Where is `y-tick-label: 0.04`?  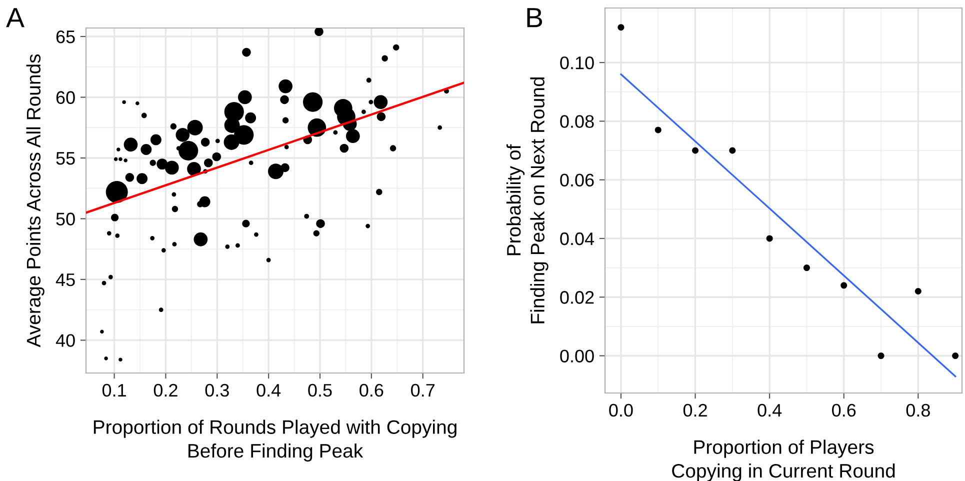
y-tick-label: 0.04 is located at coordinates (577, 239).